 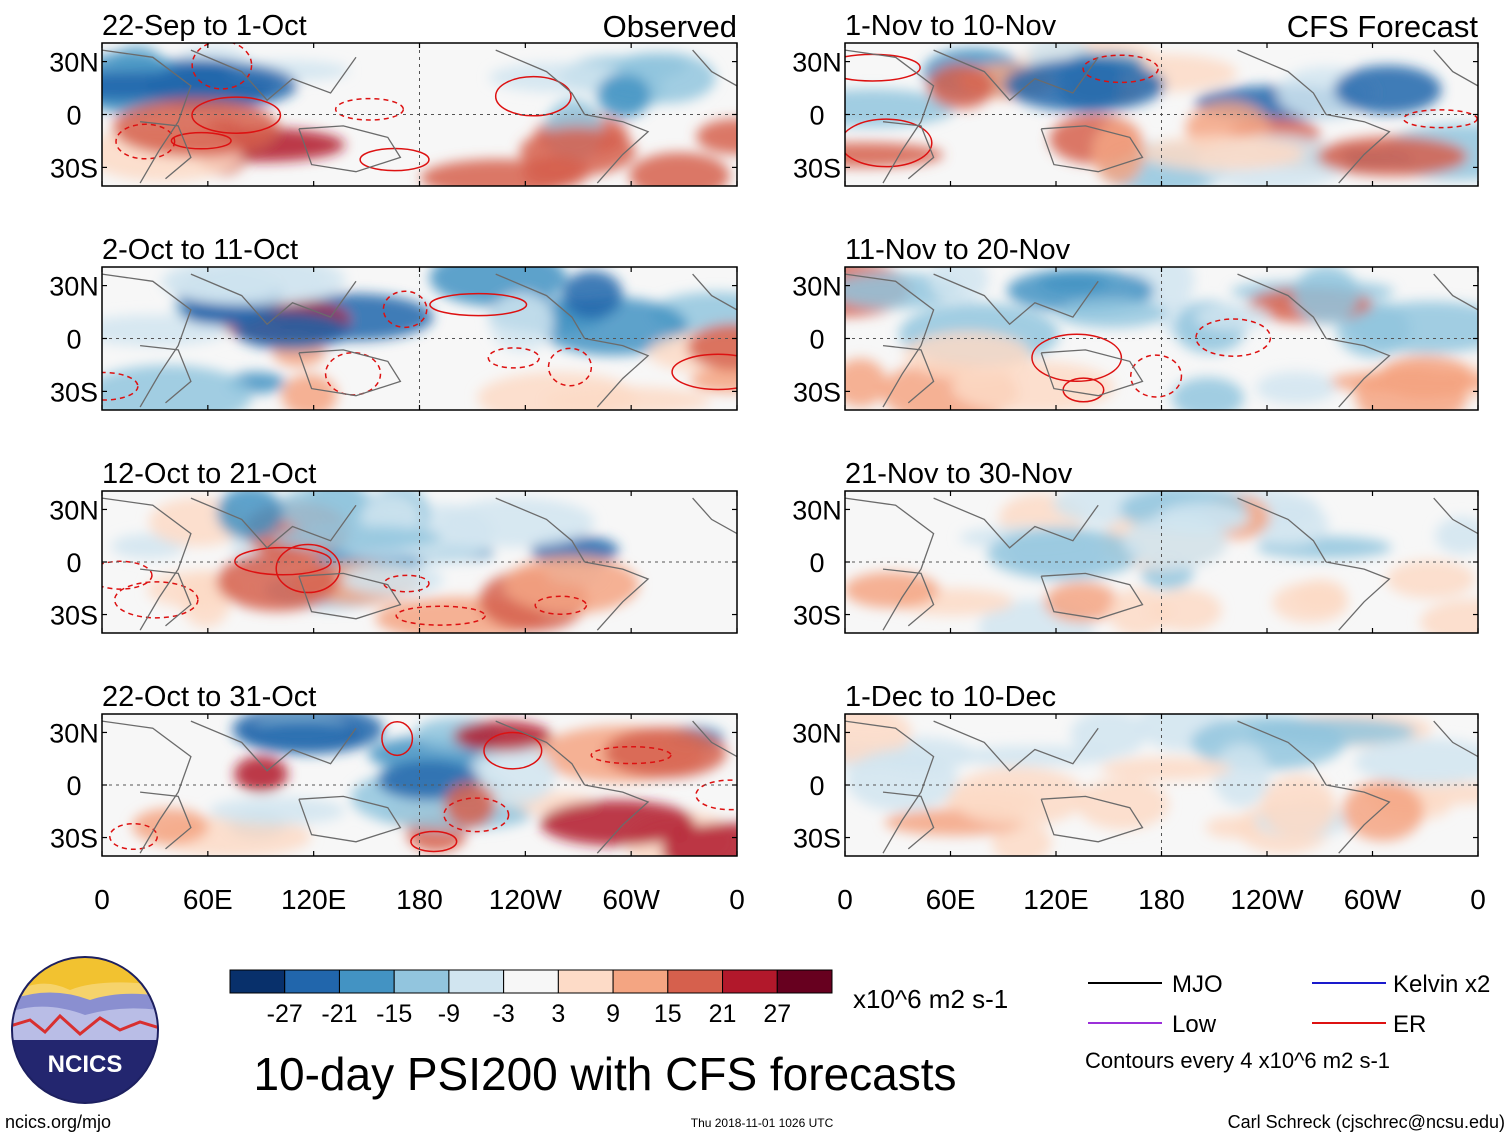 I want to click on colorbar-tick-label: -27, so click(x=285, y=1014).